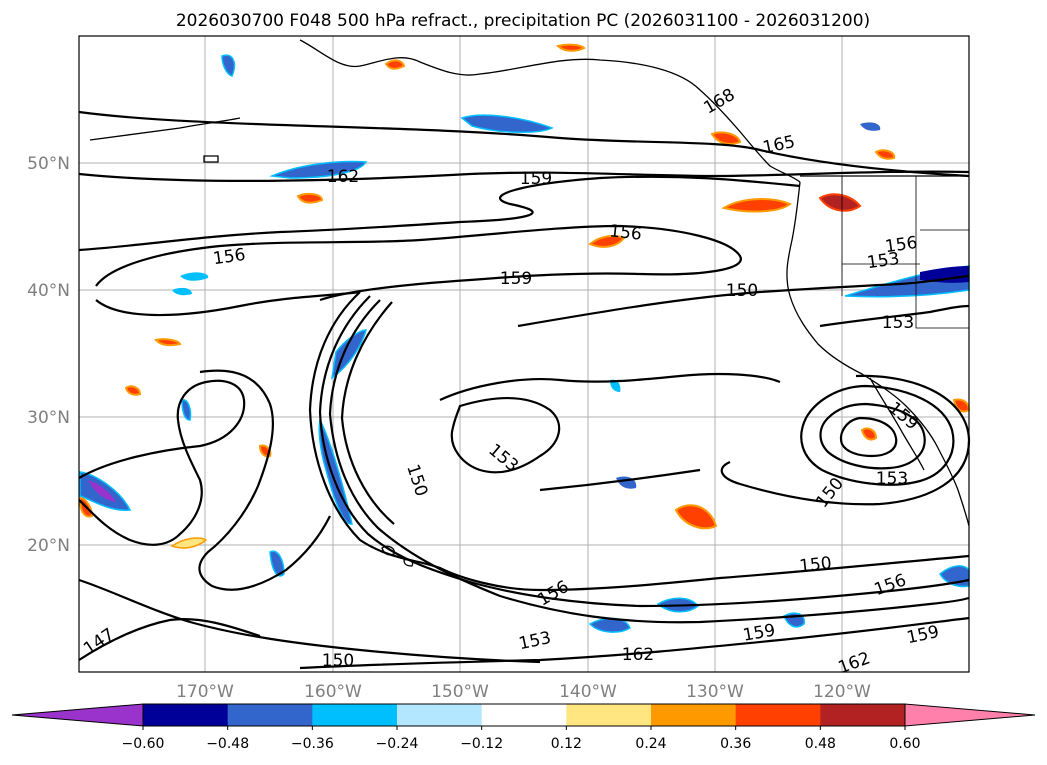  I want to click on latitude-labels: 50°N 40°N 30°N 20°N, so click(48, 355).